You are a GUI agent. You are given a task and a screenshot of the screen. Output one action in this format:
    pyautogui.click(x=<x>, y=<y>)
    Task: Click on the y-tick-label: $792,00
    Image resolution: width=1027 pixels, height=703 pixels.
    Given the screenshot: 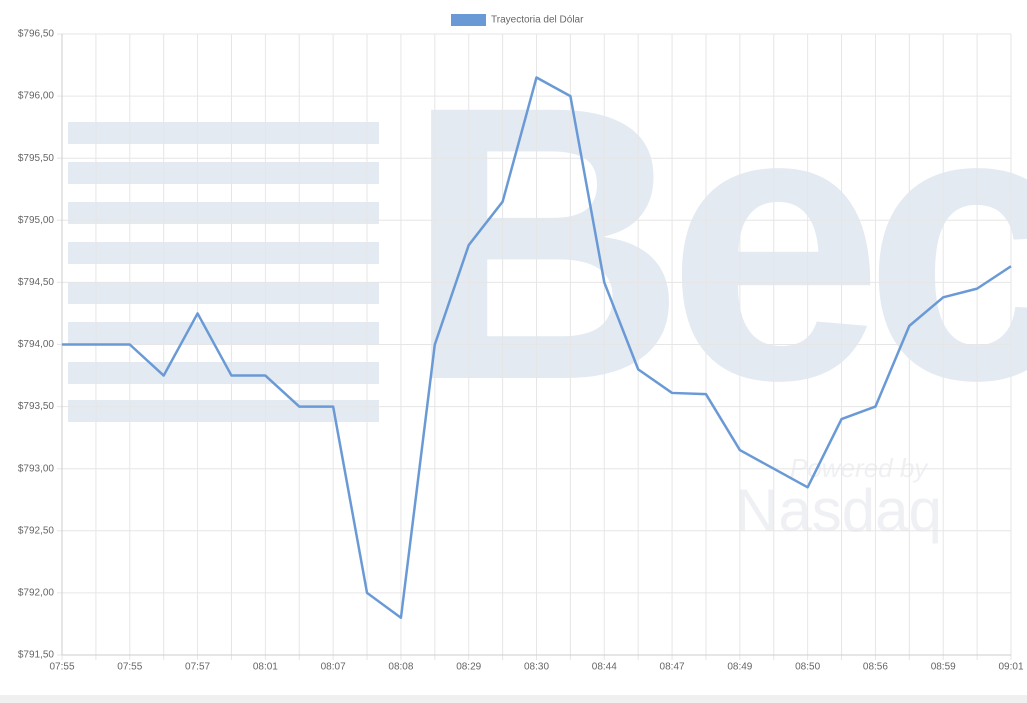 What is the action you would take?
    pyautogui.click(x=36, y=593)
    